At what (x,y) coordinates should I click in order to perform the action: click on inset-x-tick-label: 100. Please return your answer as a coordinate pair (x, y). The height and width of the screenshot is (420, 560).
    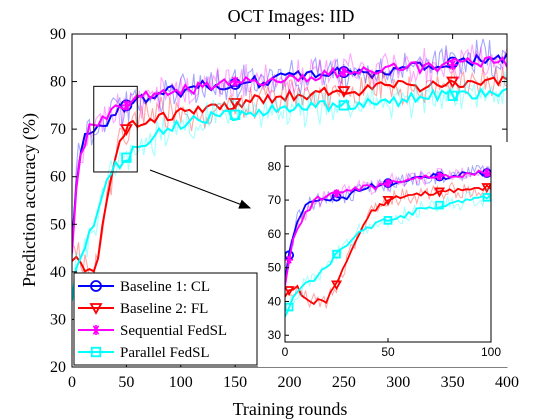
    Looking at the image, I should click on (491, 352).